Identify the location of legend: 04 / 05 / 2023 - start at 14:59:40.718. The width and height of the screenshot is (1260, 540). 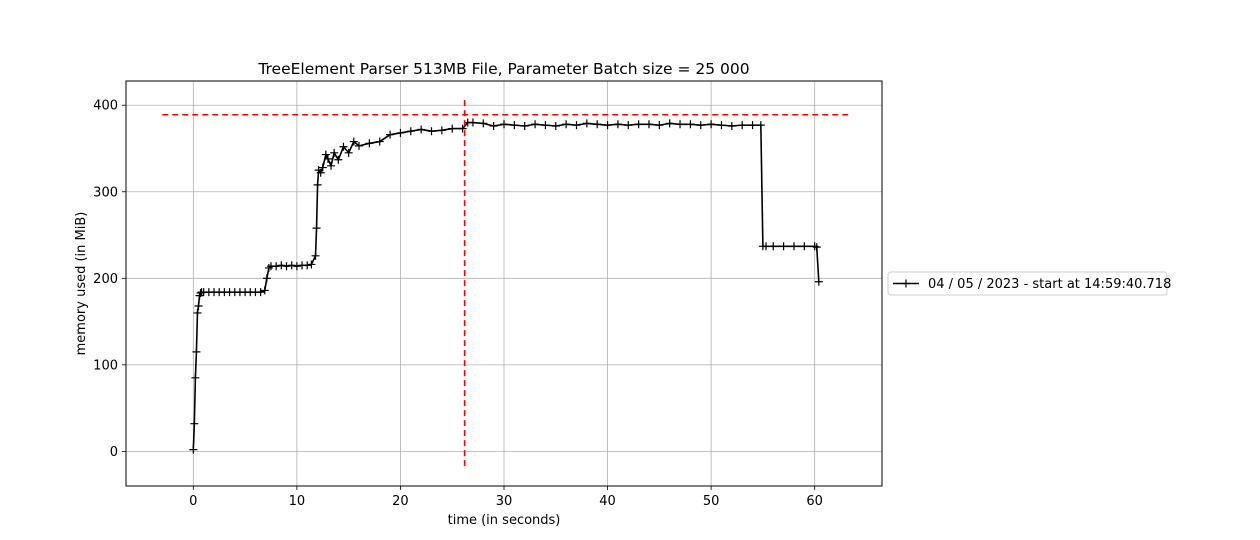
(1029, 283).